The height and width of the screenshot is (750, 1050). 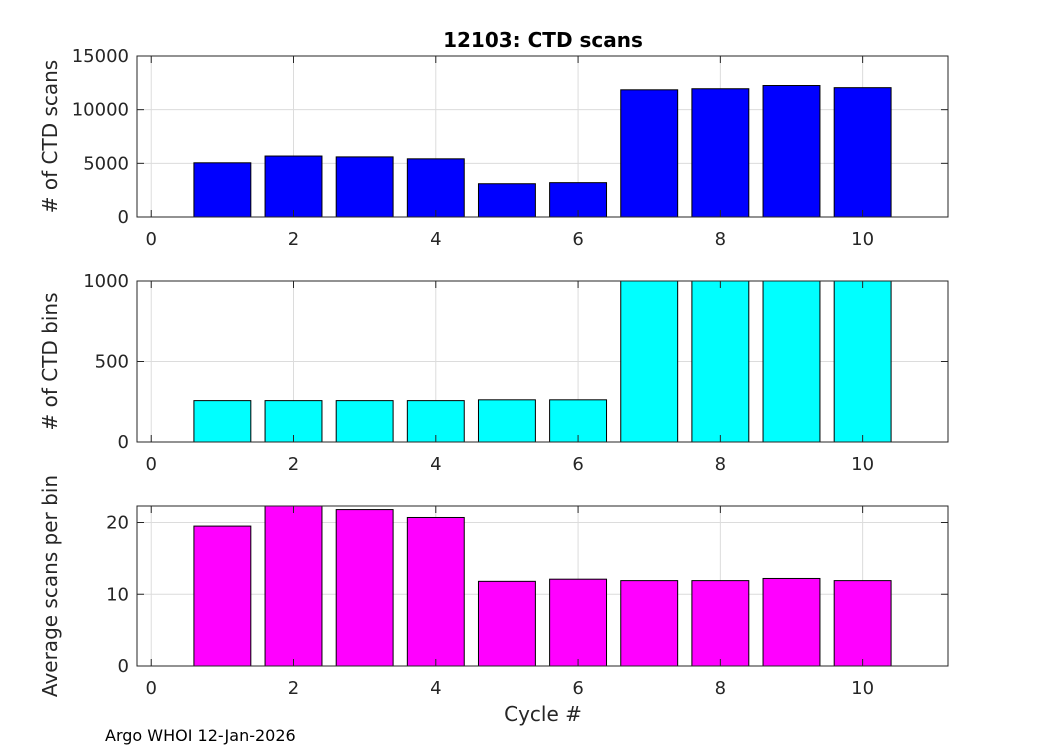 What do you see at coordinates (106, 281) in the screenshot?
I see `y-tick-label: 1000` at bounding box center [106, 281].